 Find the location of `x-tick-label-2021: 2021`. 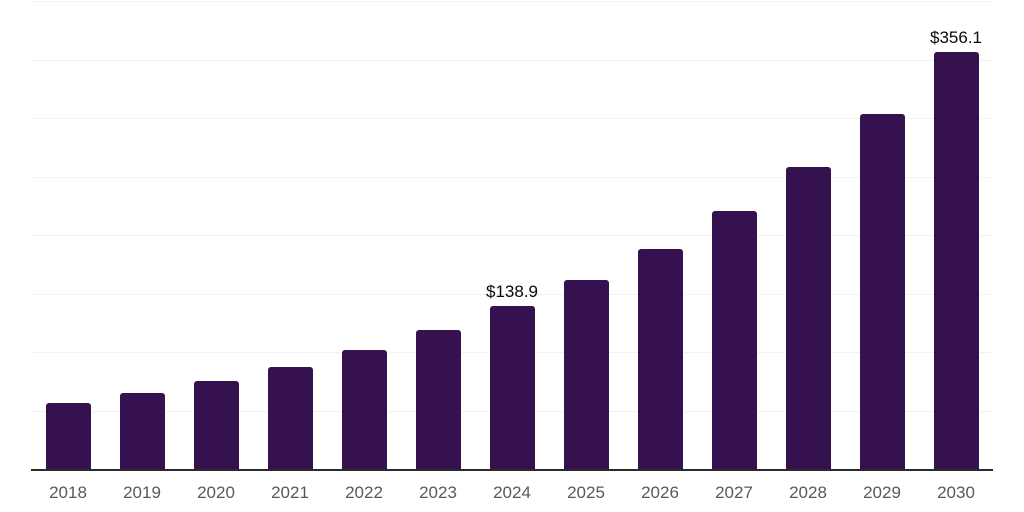

x-tick-label-2021: 2021 is located at coordinates (290, 492).